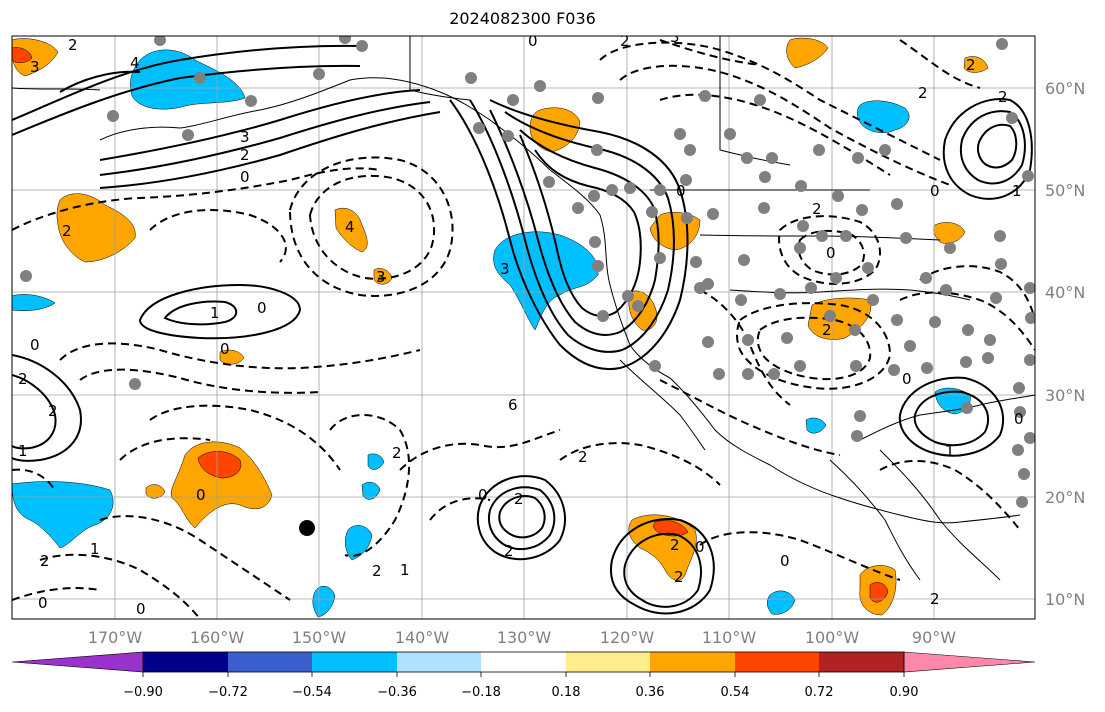  I want to click on lon-label: 130°W, so click(524, 637).